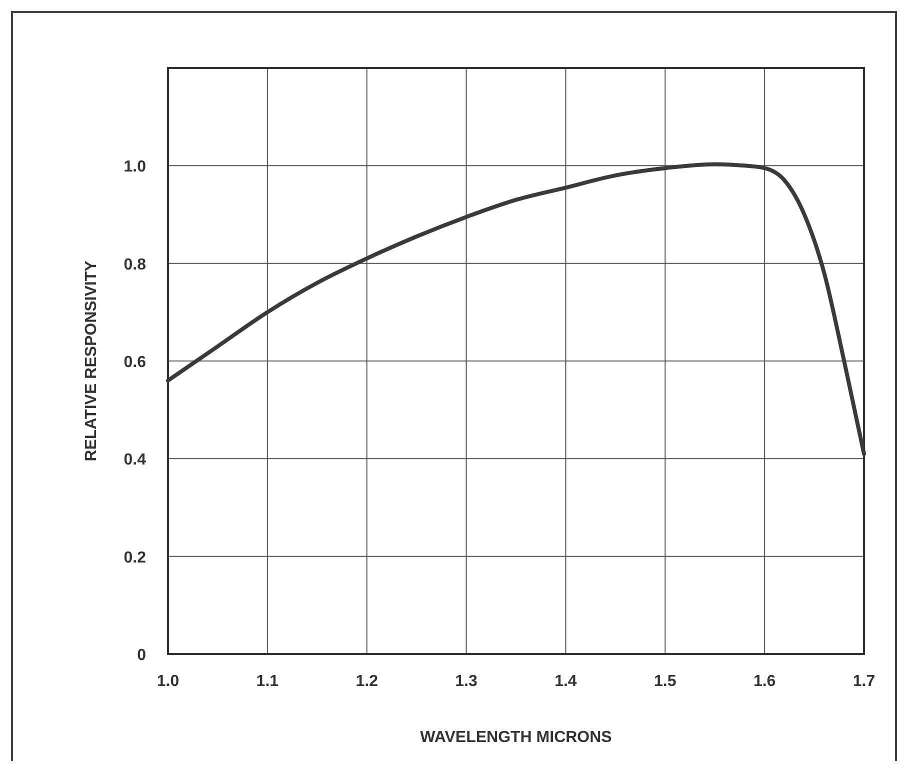  Describe the element at coordinates (466, 681) in the screenshot. I see `x-tick-label: 1.3` at that location.